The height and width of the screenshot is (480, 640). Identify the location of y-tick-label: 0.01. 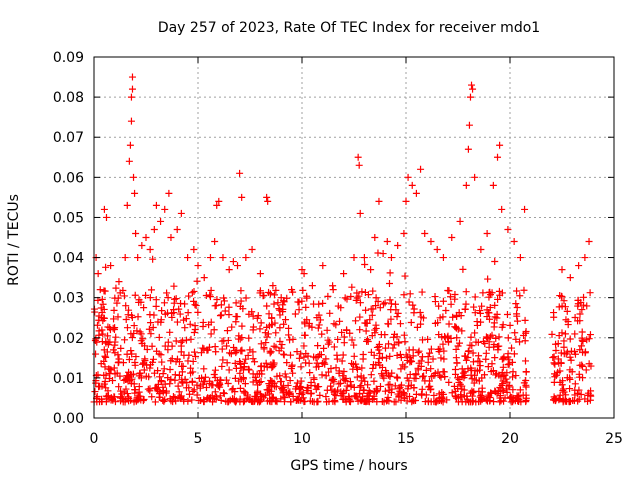
(68, 379).